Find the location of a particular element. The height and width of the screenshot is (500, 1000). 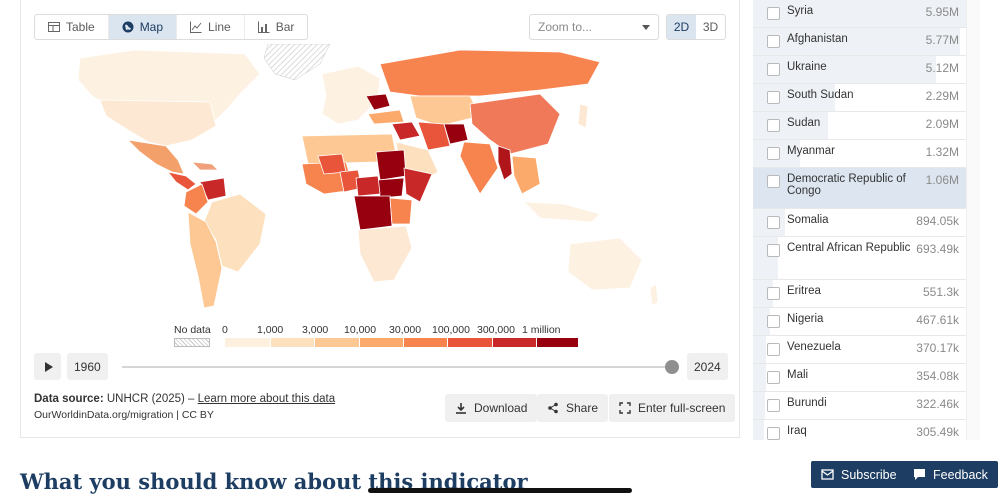

projection-3d-button: 3D is located at coordinates (710, 27).